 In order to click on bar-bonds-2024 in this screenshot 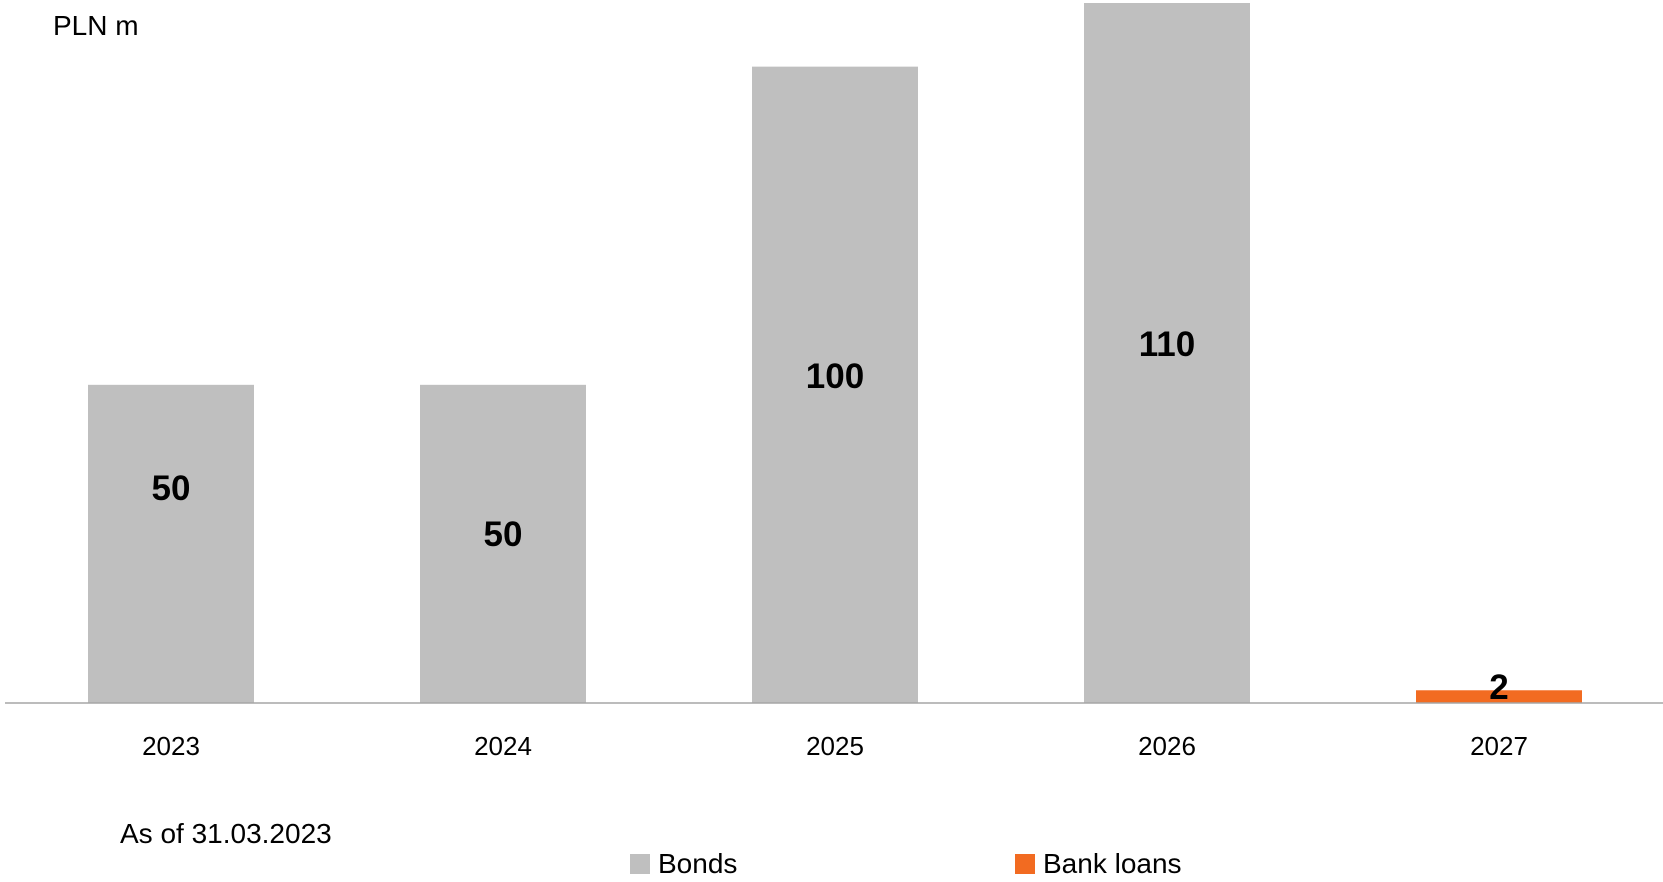, I will do `click(503, 543)`.